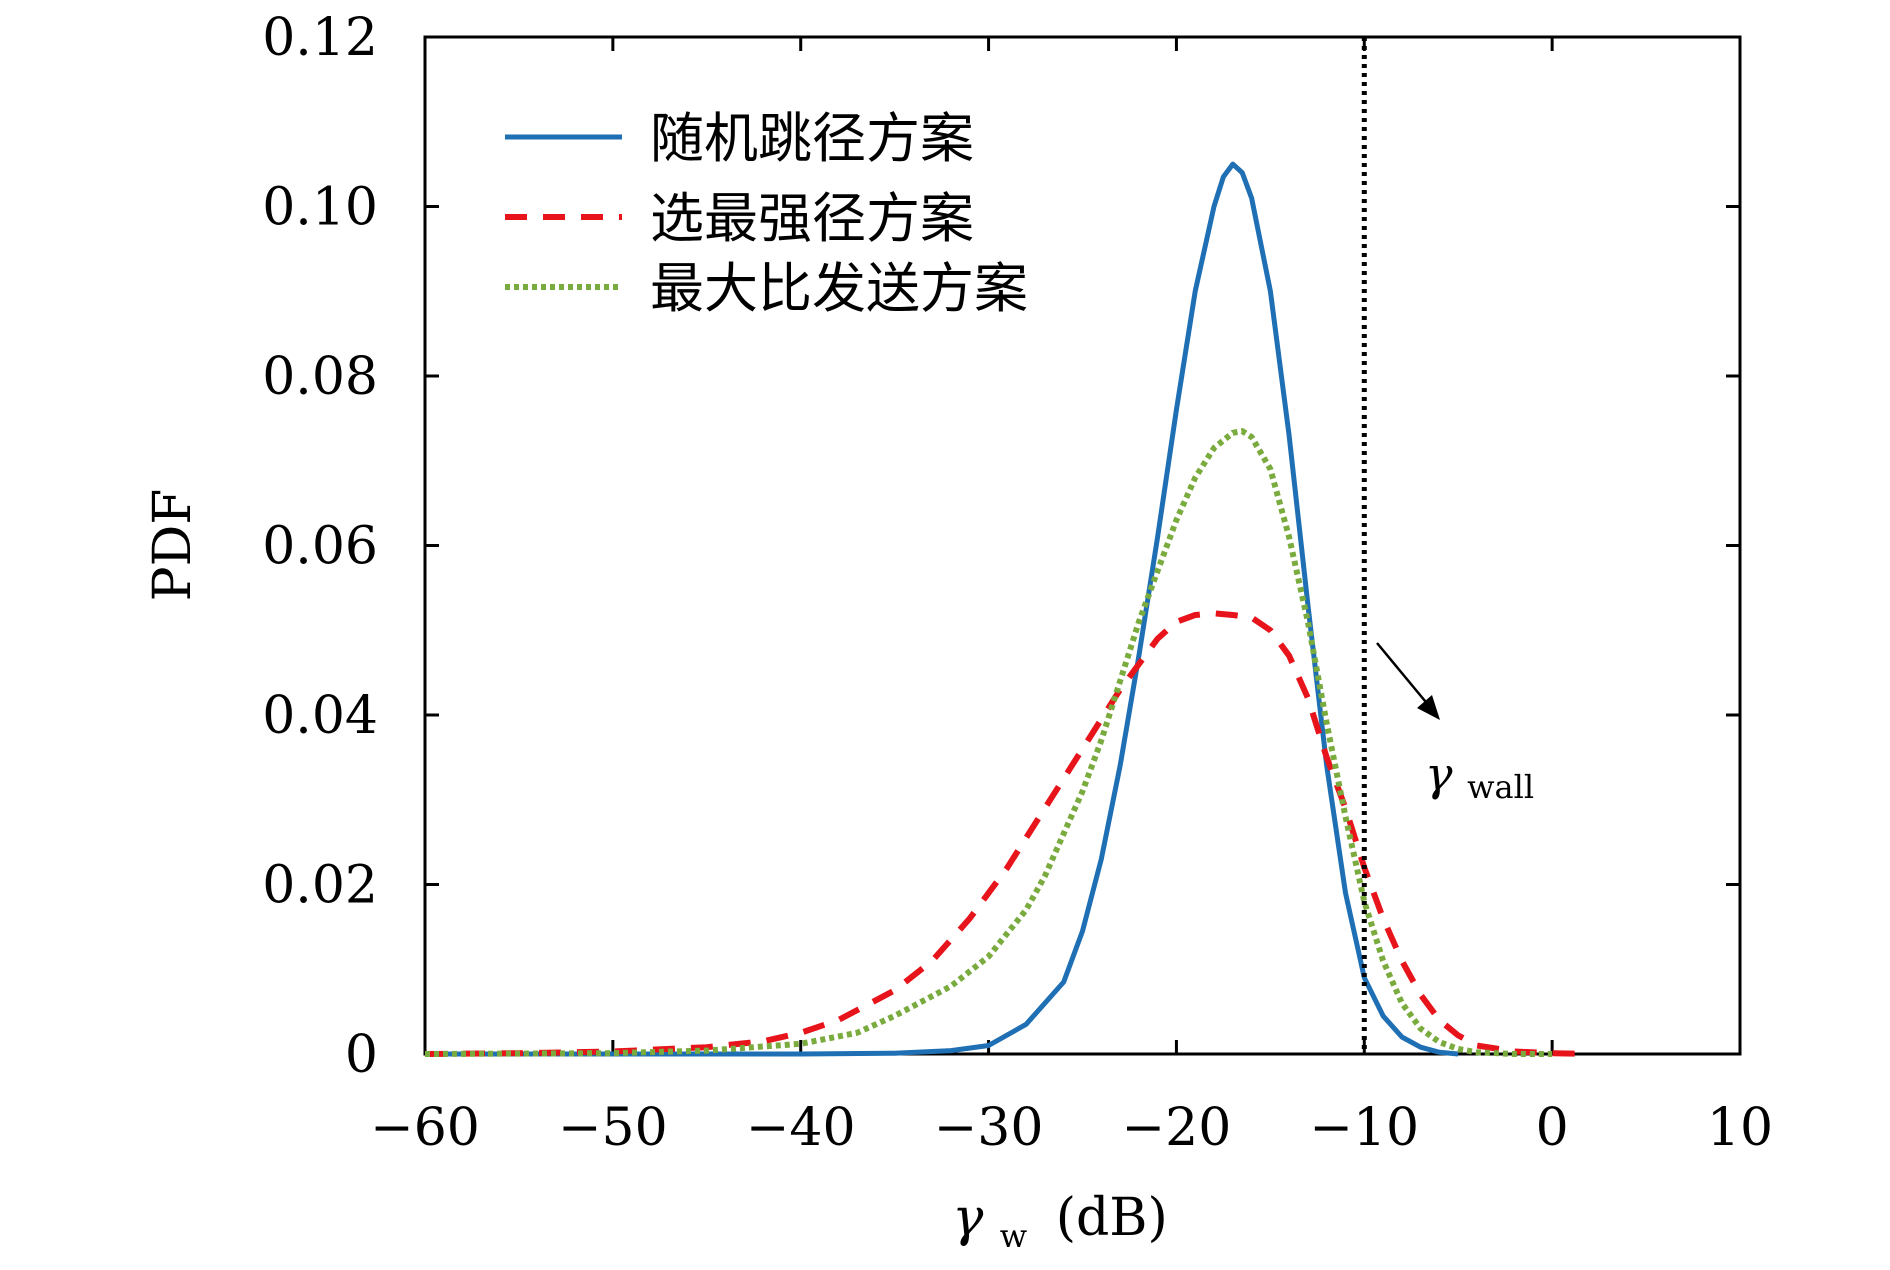  I want to click on y-tick-label: 0.06, so click(320, 547).